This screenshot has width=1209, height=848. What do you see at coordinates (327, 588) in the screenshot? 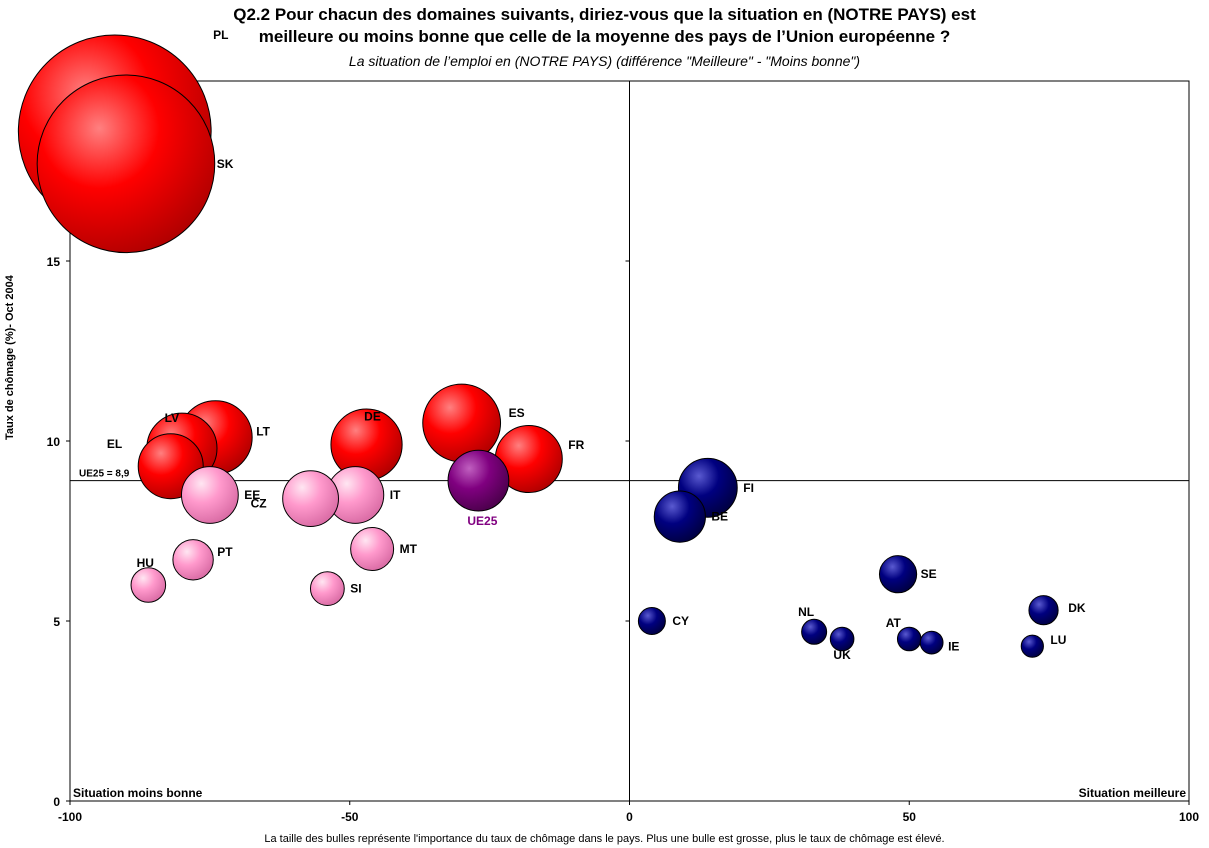
I see `bubble-si` at bounding box center [327, 588].